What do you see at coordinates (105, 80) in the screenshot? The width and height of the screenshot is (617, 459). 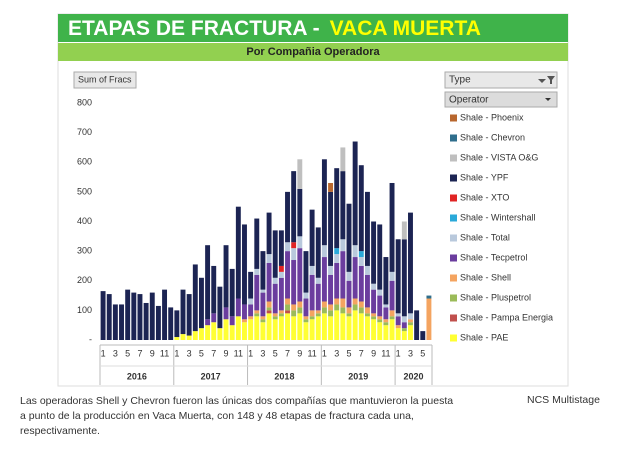 I see `value-field-button` at bounding box center [105, 80].